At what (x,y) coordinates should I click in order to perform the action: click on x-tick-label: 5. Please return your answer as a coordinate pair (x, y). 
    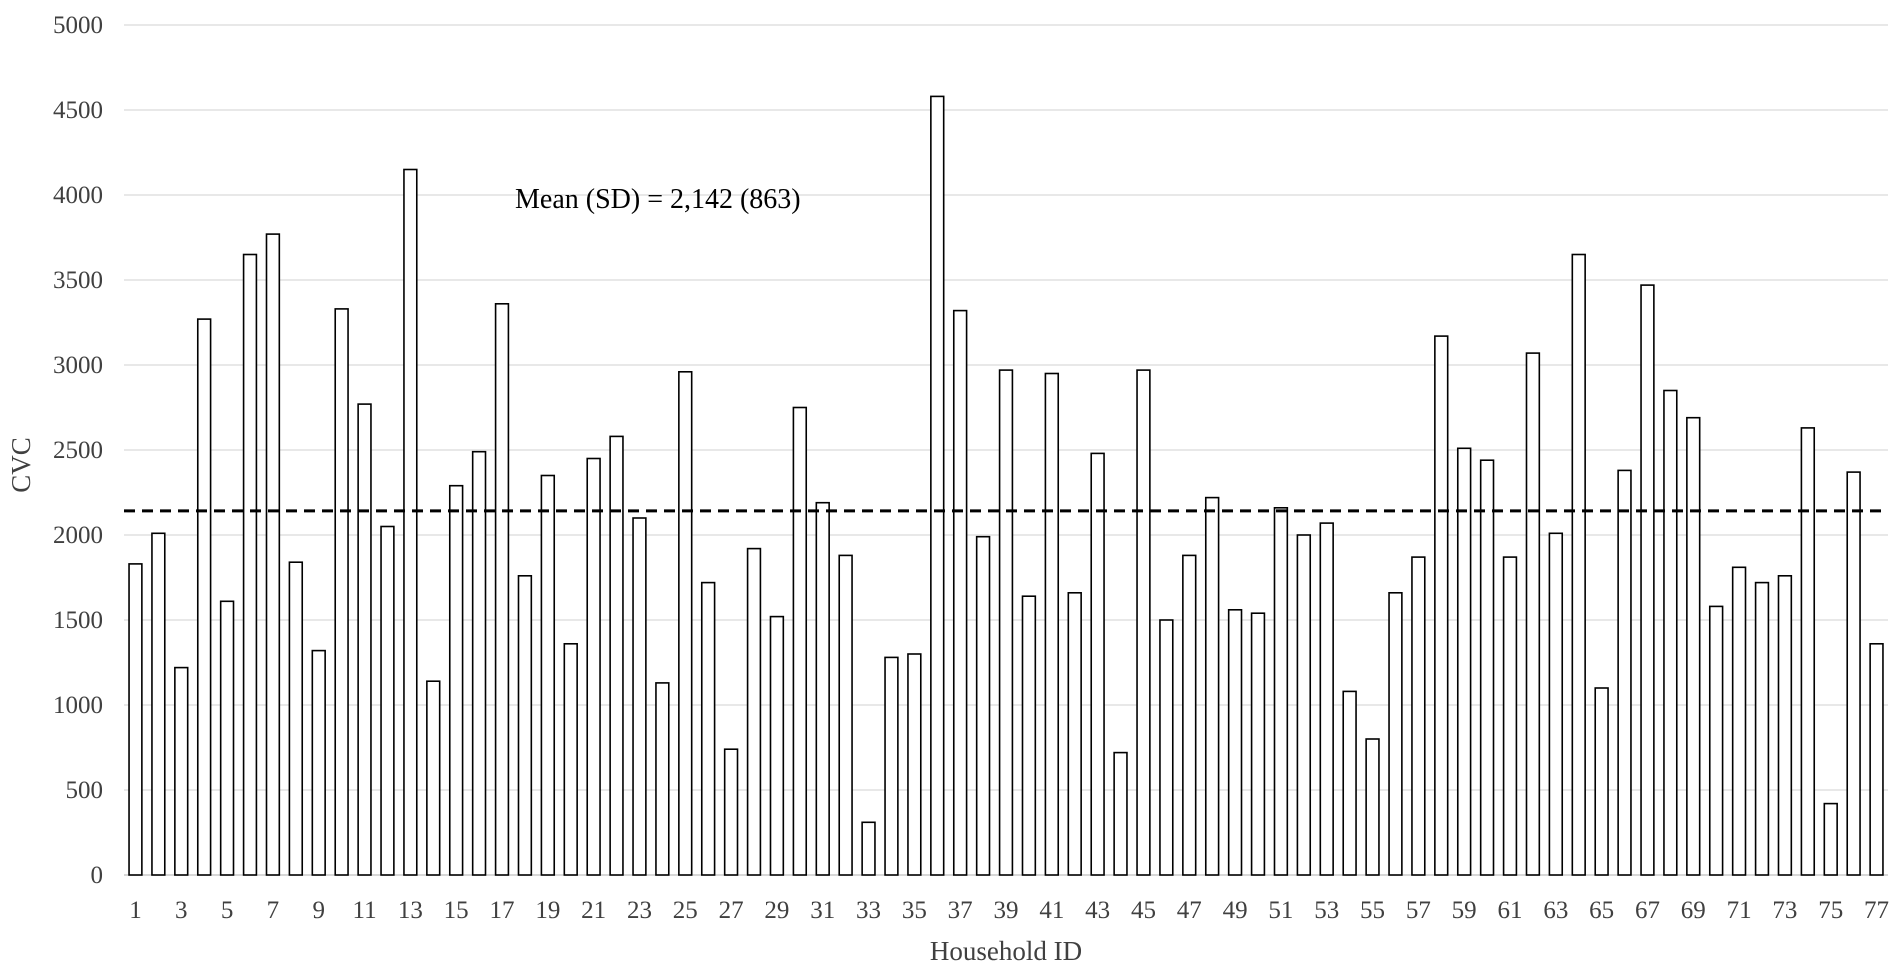
    Looking at the image, I should click on (227, 910).